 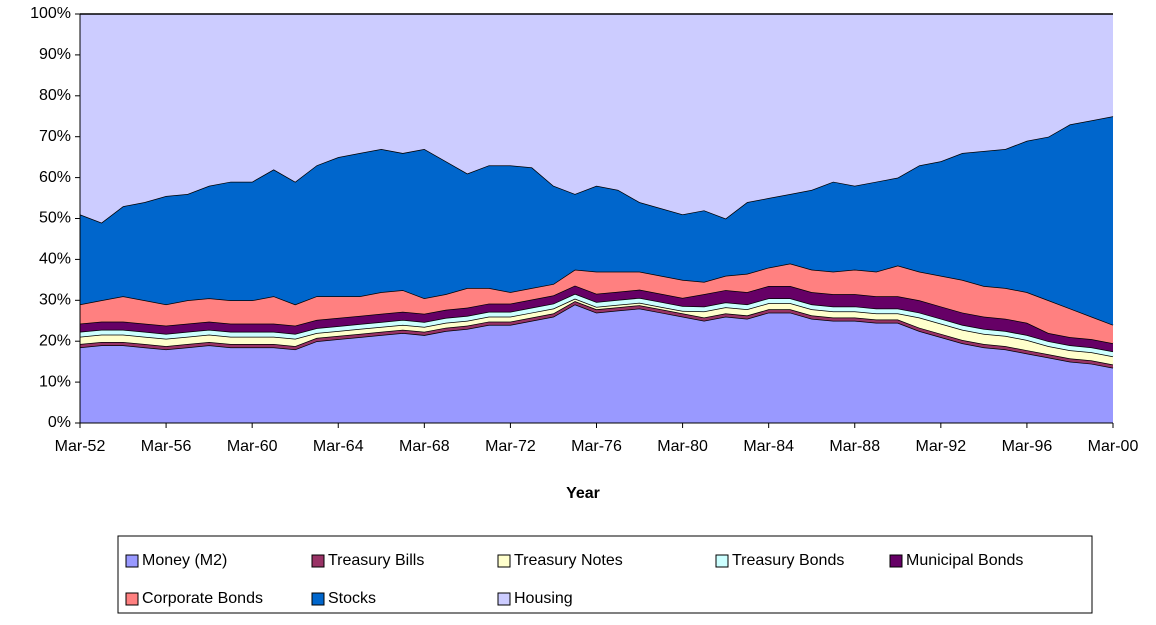 What do you see at coordinates (543, 598) in the screenshot?
I see `legend-label: Housing` at bounding box center [543, 598].